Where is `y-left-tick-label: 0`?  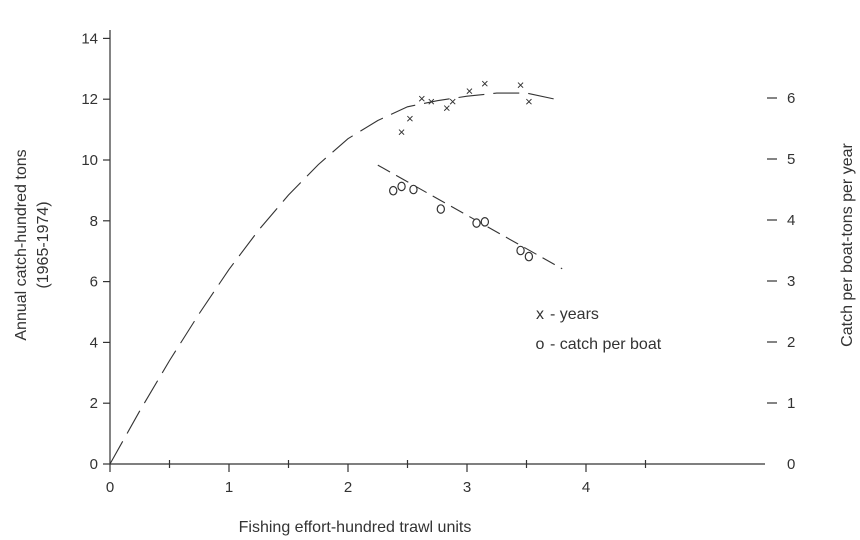
y-left-tick-label: 0 is located at coordinates (94, 464).